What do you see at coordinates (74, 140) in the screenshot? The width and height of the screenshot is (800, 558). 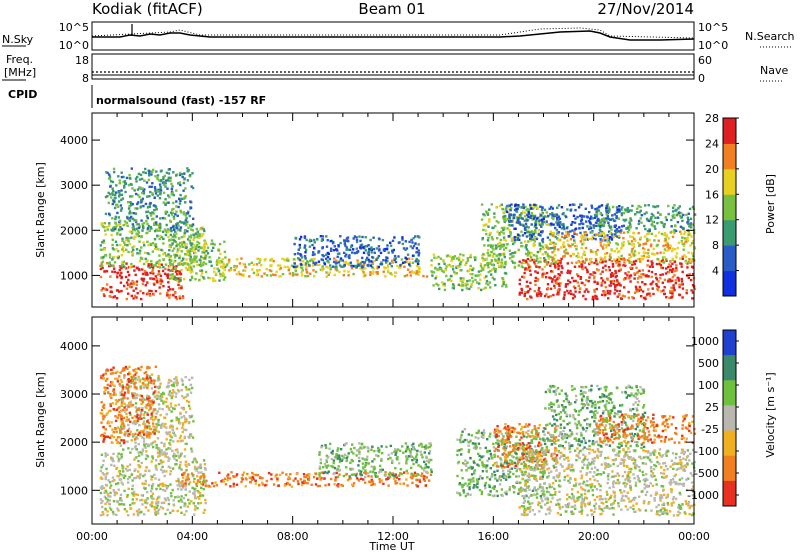 I see `y-tick-label: 4000` at bounding box center [74, 140].